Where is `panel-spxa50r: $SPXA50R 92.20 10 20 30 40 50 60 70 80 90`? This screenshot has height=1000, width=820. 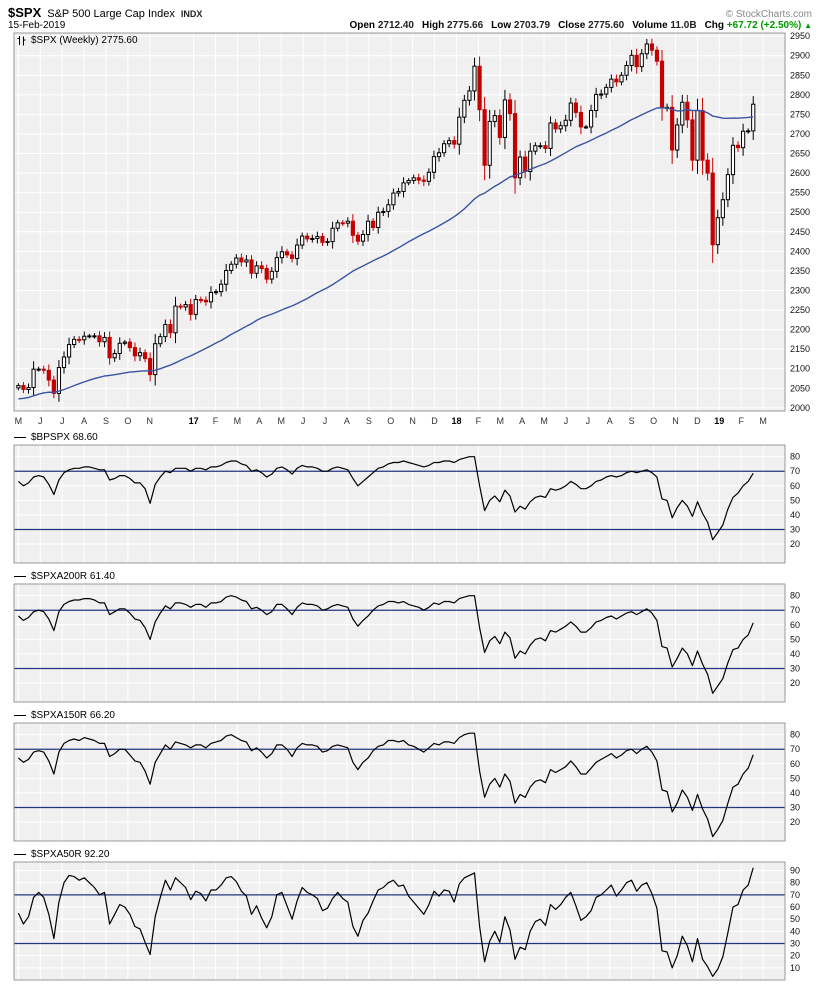
panel-spxa50r: $SPXA50R 92.20 10 20 30 40 50 60 70 80 90 is located at coordinates (410, 916).